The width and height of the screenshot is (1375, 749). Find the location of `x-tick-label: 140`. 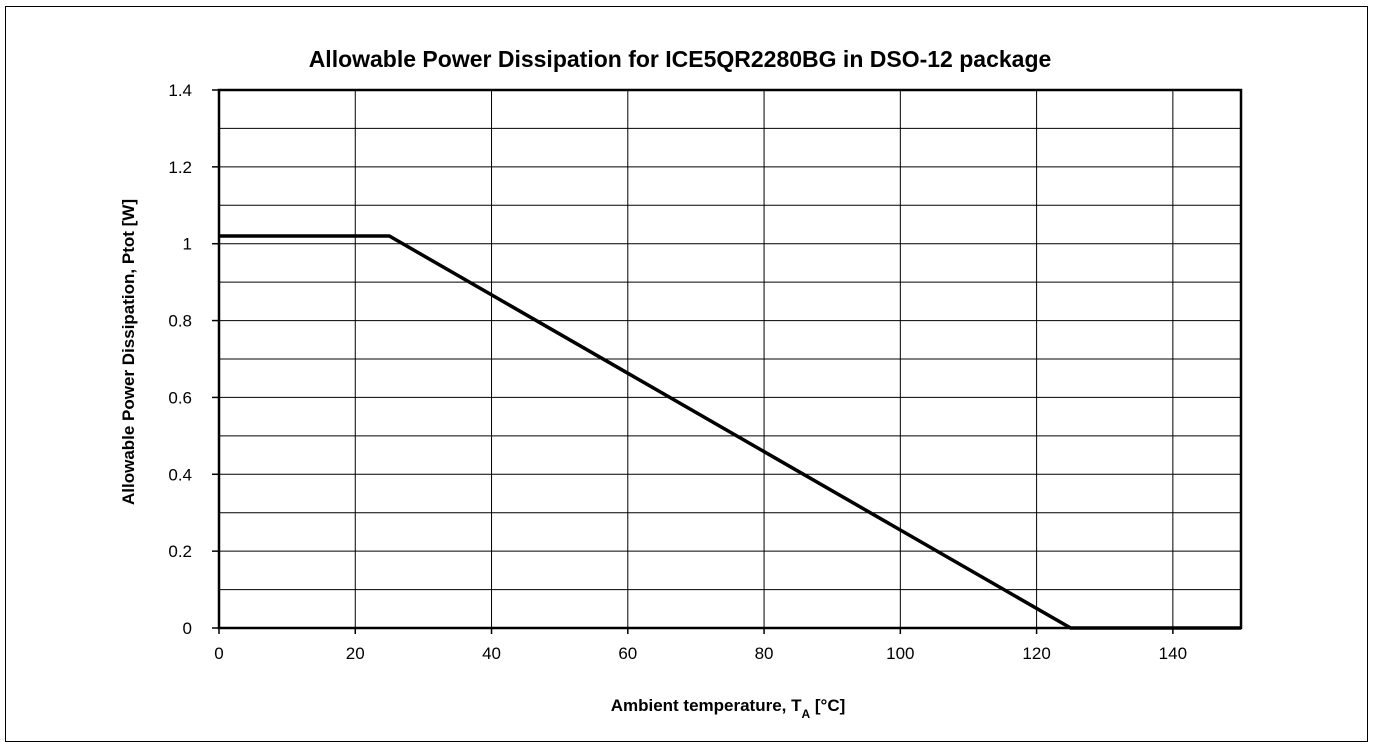

x-tick-label: 140 is located at coordinates (1173, 653).